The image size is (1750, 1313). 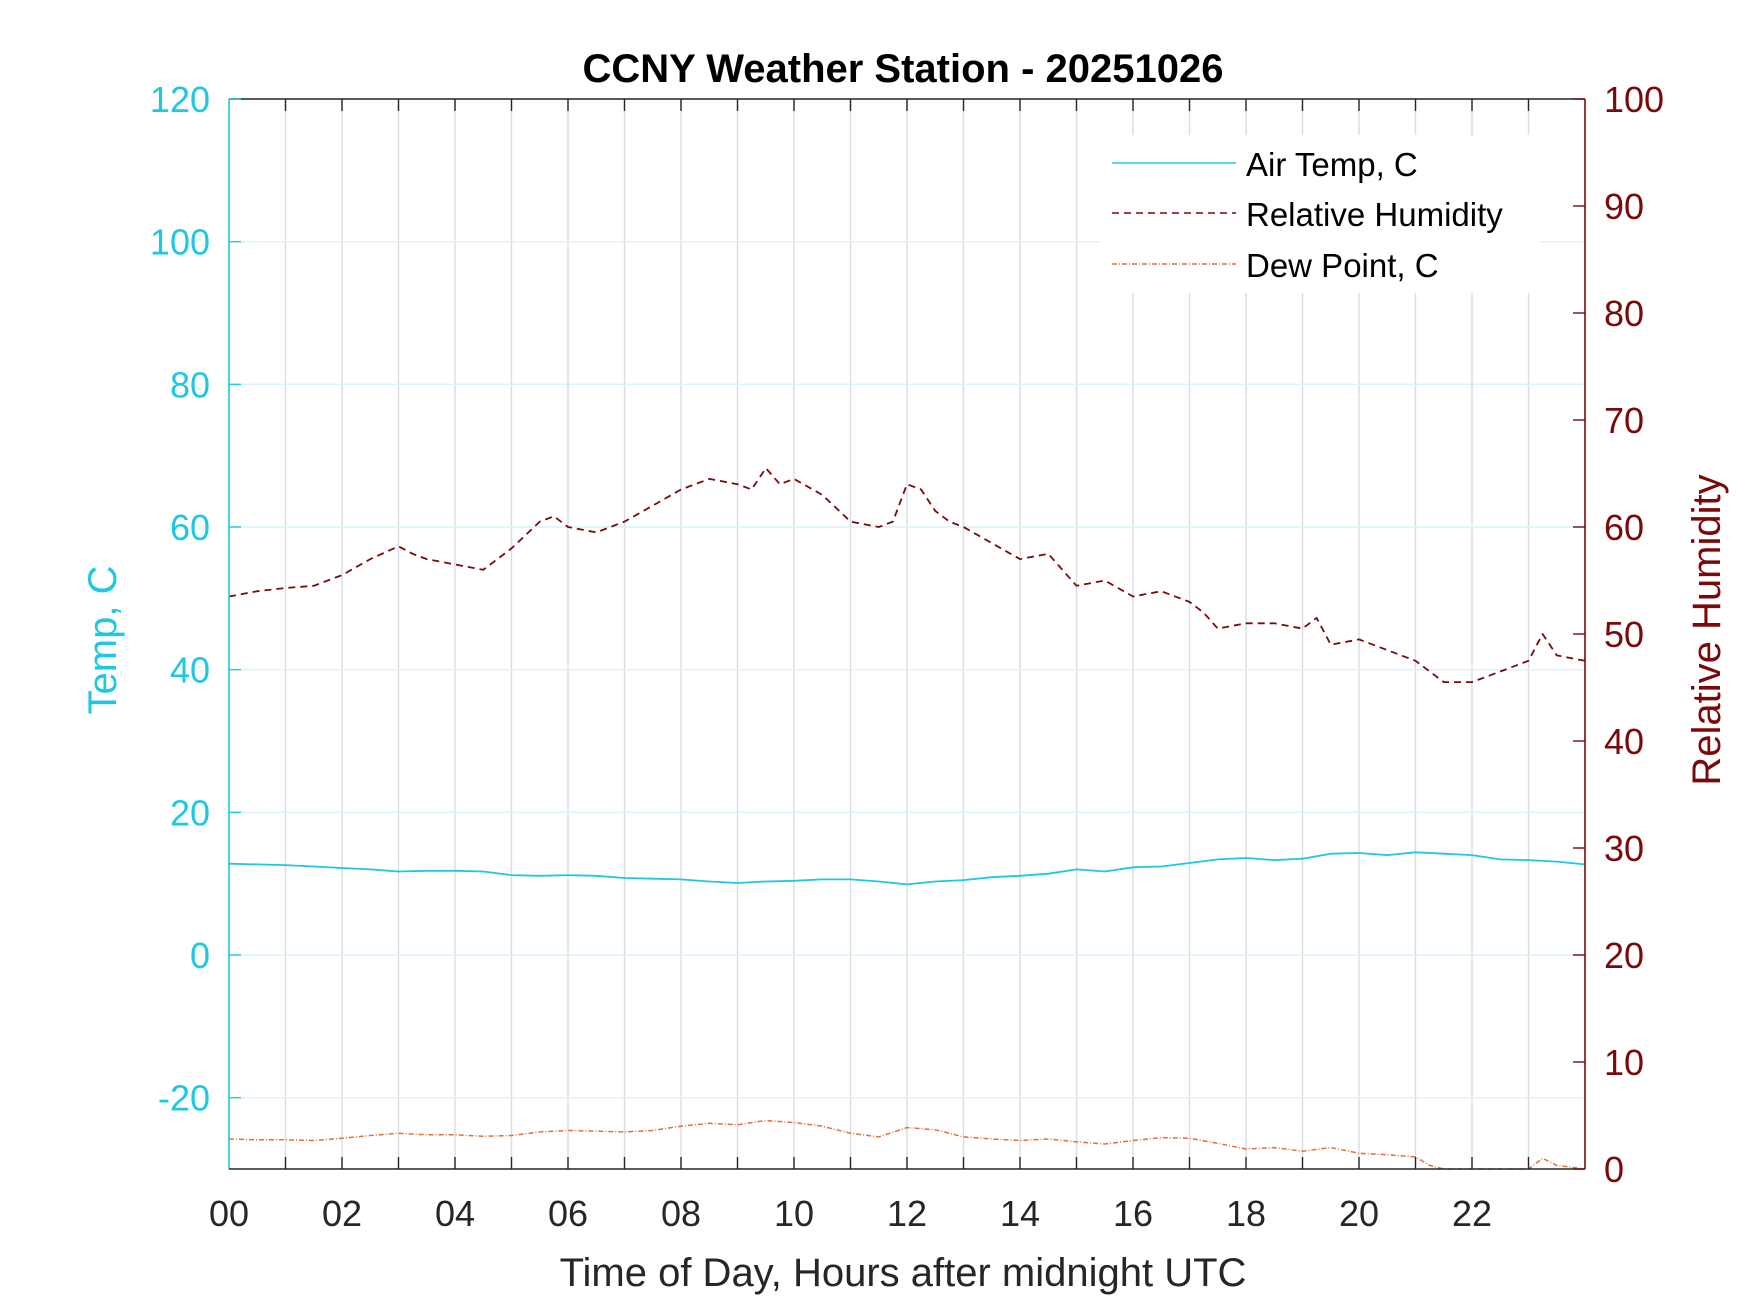 I want to click on legend-box, so click(x=1320, y=214).